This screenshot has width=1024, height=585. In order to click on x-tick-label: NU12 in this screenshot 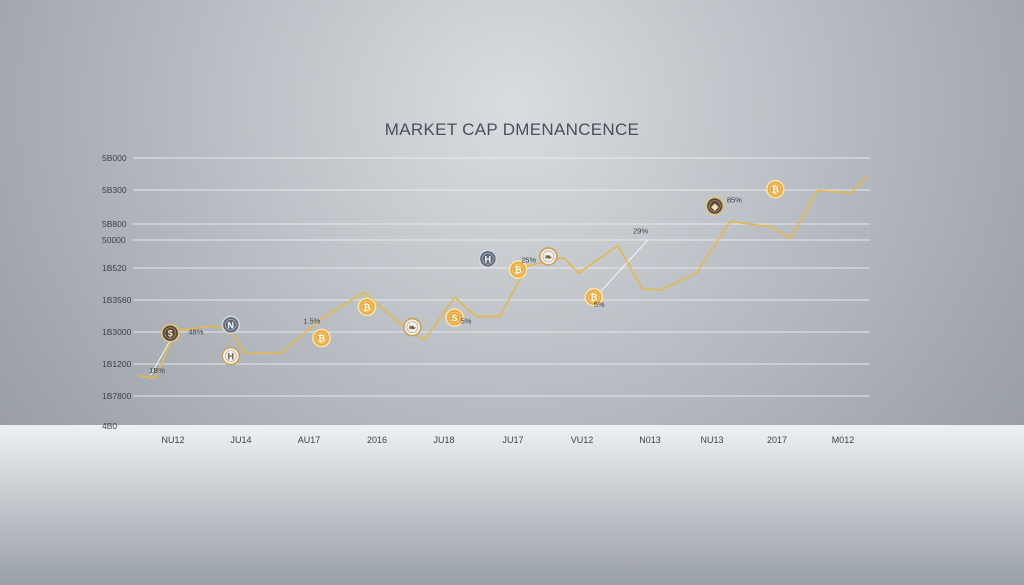, I will do `click(172, 440)`.